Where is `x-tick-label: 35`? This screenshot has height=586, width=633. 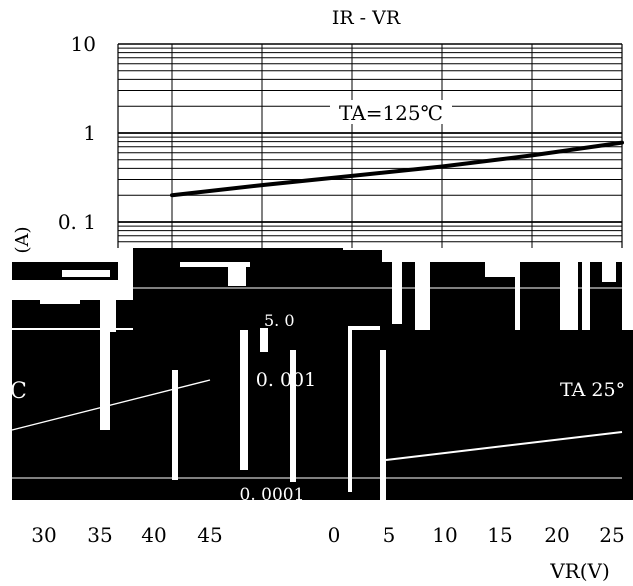 x-tick-label: 35 is located at coordinates (99, 535).